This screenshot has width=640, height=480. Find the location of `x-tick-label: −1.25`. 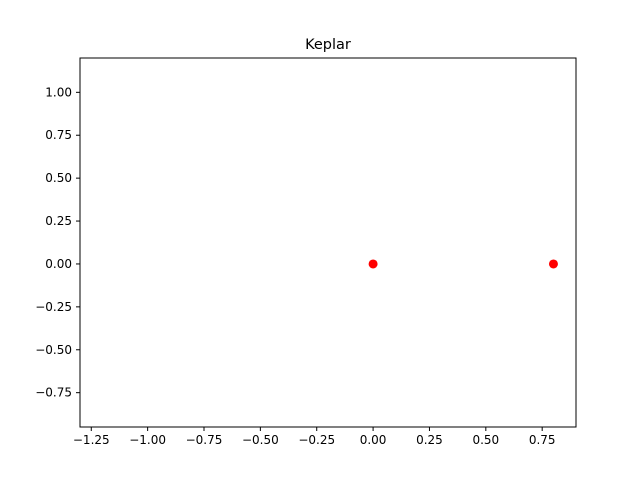

x-tick-label: −1.25 is located at coordinates (91, 440).